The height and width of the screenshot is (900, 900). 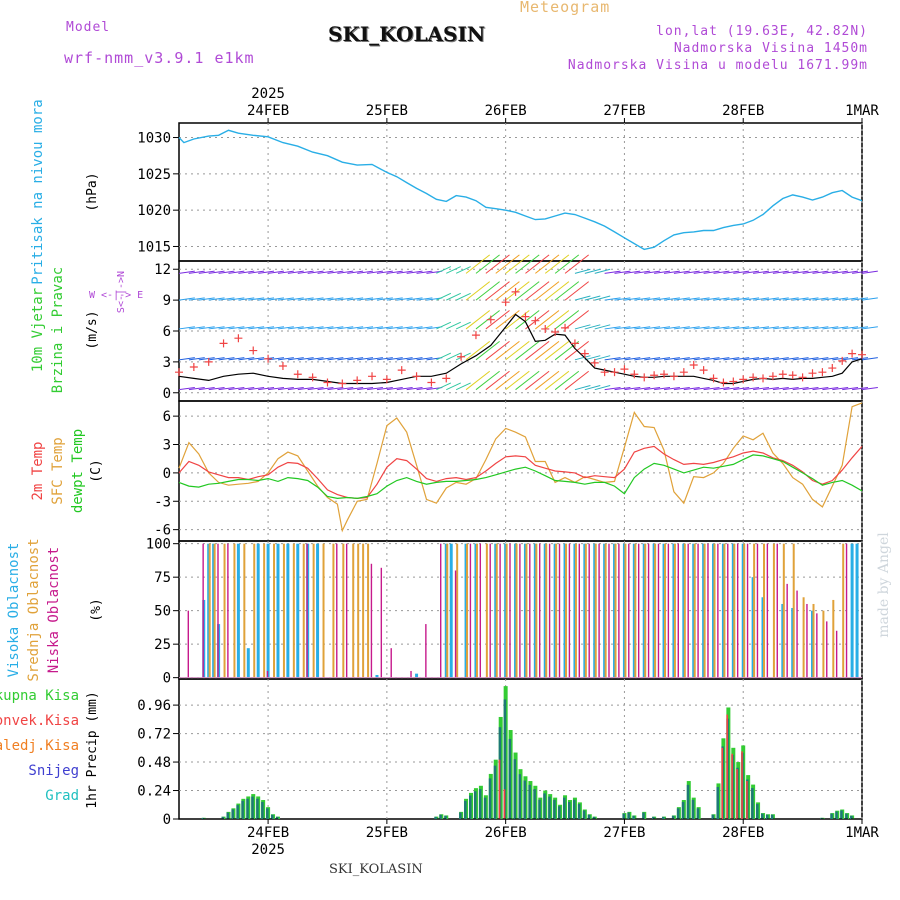 I want to click on y-tick-label-cloud: 25, so click(x=162, y=645).